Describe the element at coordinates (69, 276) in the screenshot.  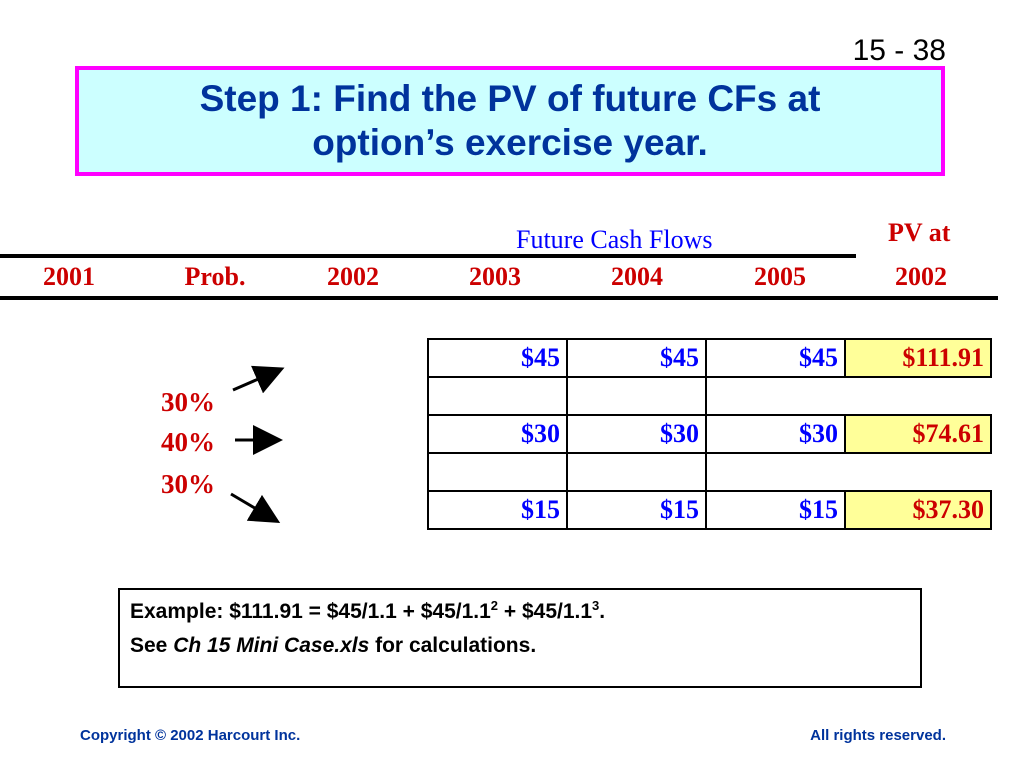
I see `col-header-2001: 2001` at that location.